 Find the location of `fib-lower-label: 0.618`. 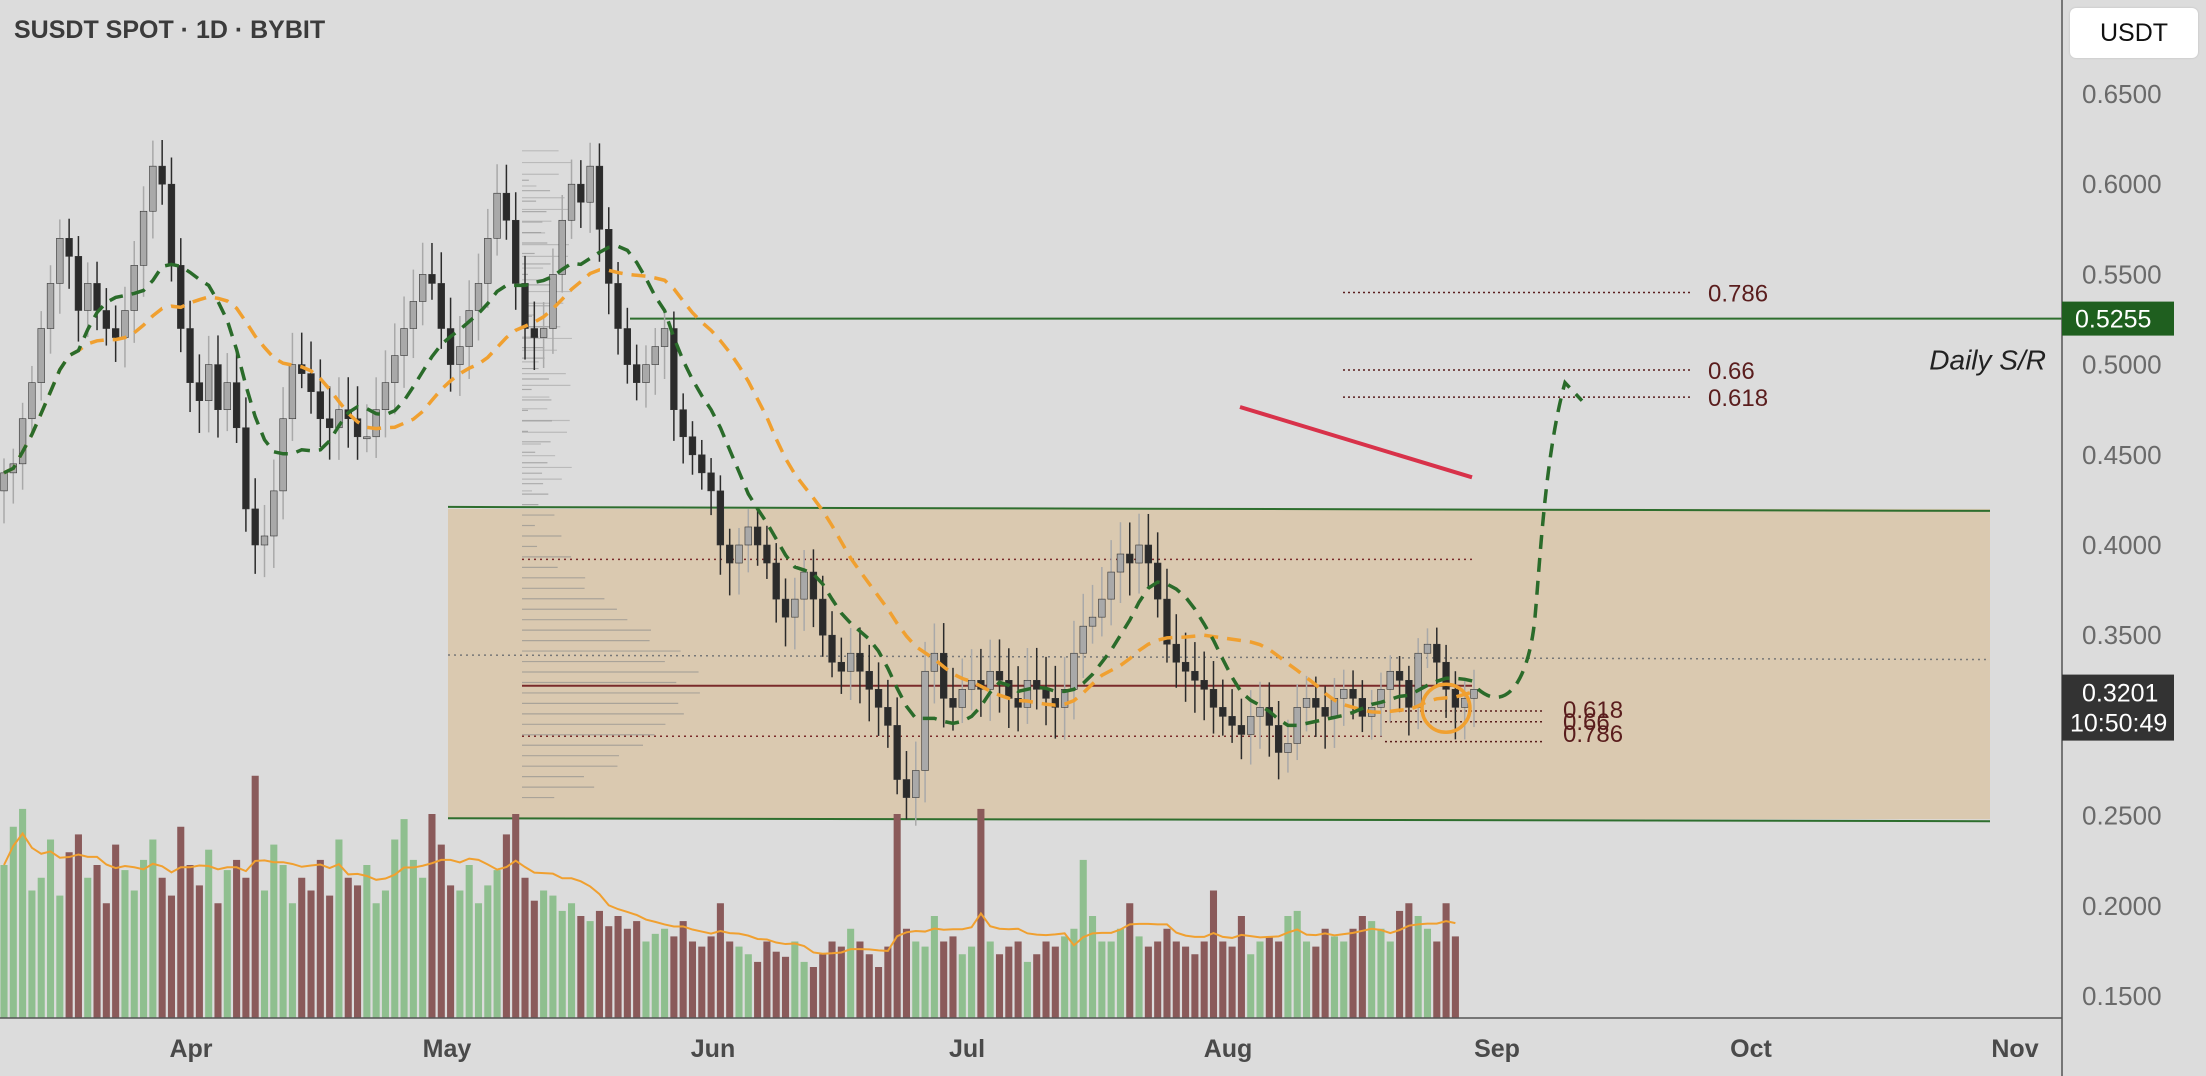

fib-lower-label: 0.618 is located at coordinates (1593, 710).